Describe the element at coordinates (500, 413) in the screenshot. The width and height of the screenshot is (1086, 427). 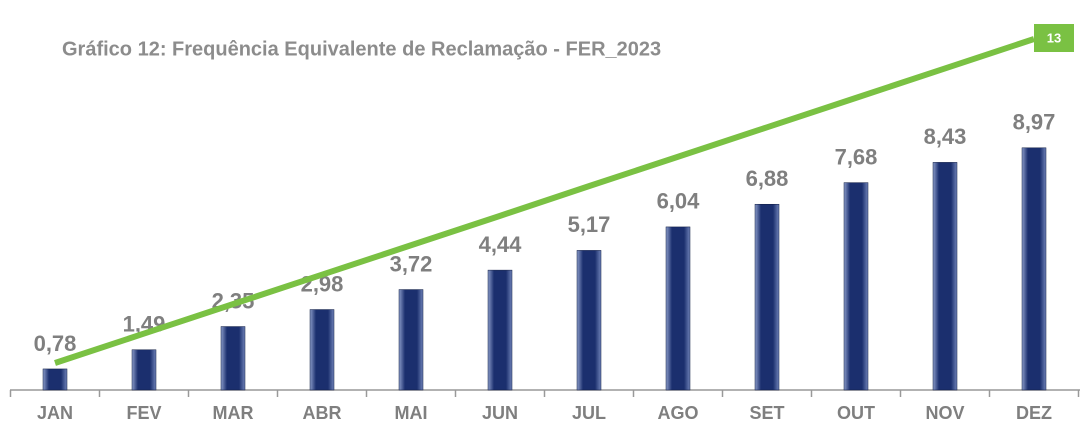
I see `x-tick-label: JUN` at that location.